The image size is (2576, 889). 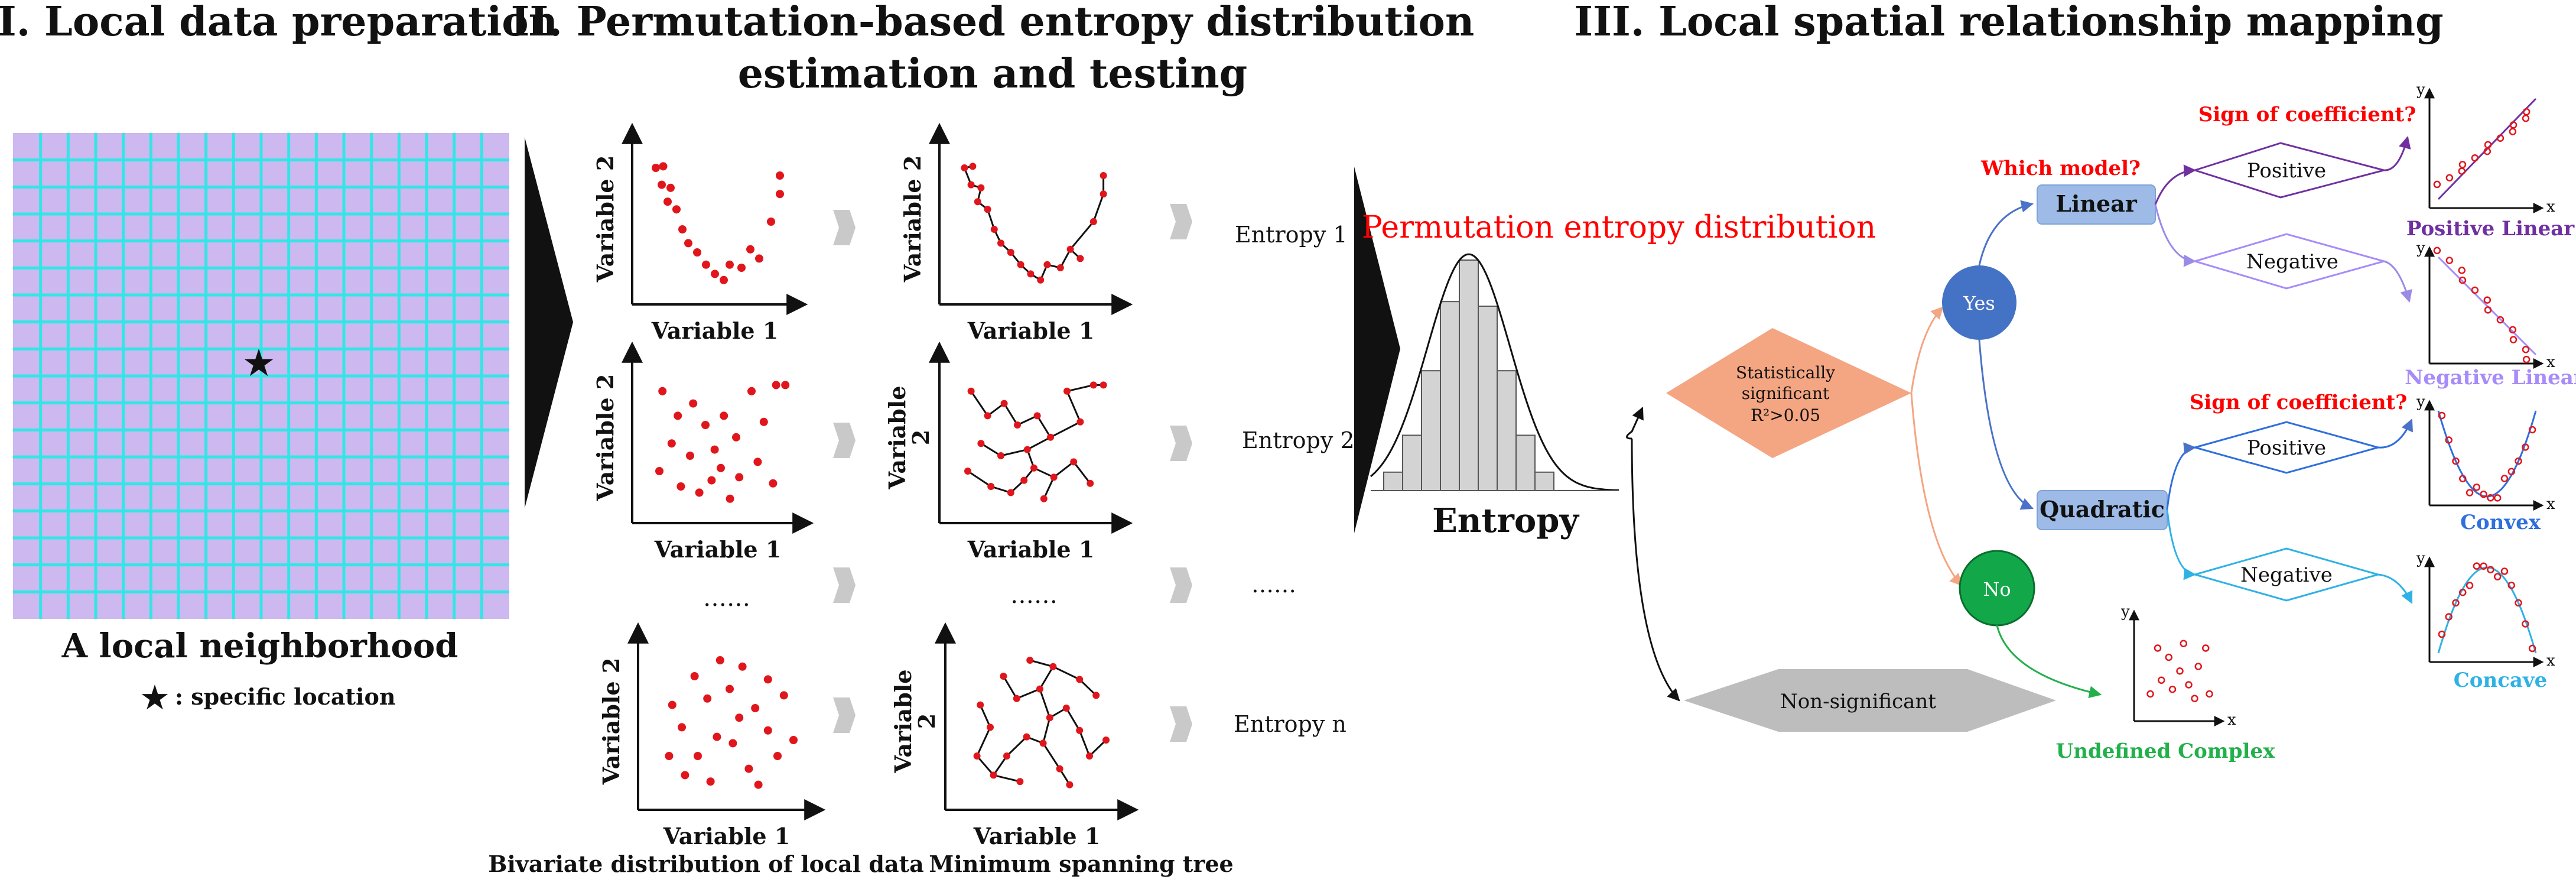 What do you see at coordinates (2487, 306) in the screenshot?
I see `fit-line` at bounding box center [2487, 306].